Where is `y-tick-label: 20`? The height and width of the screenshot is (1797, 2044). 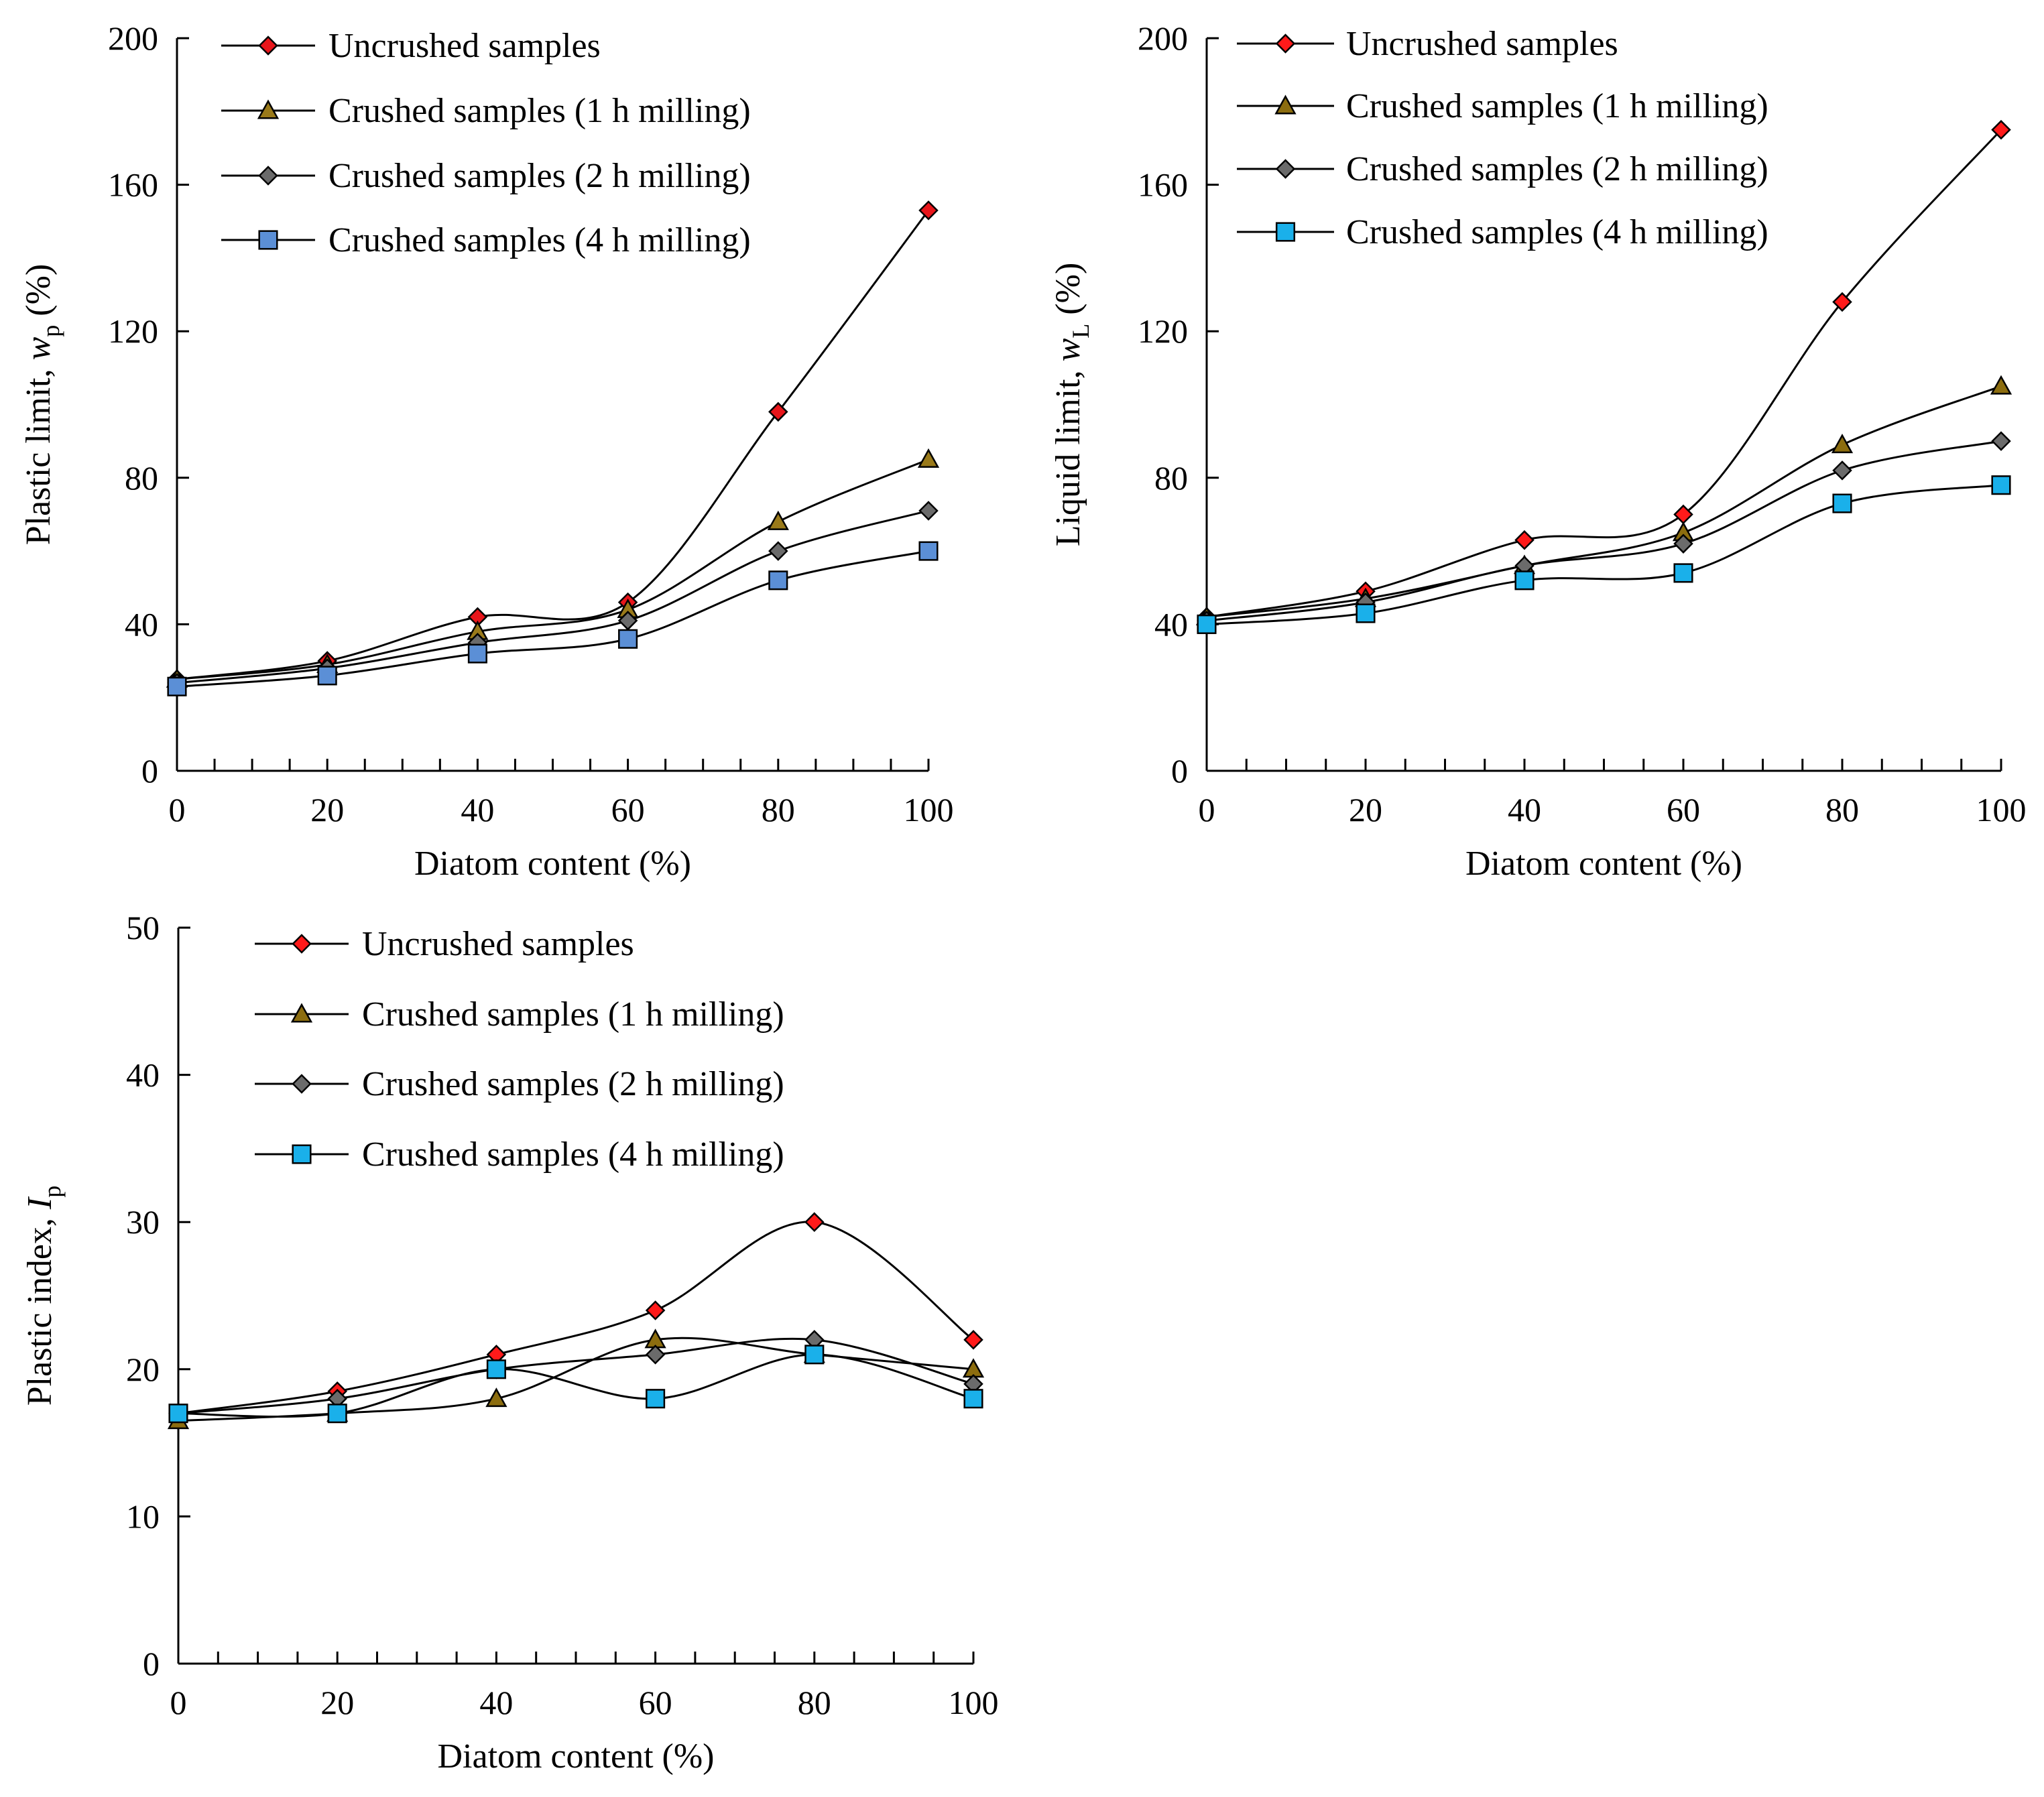 y-tick-label: 20 is located at coordinates (143, 1369).